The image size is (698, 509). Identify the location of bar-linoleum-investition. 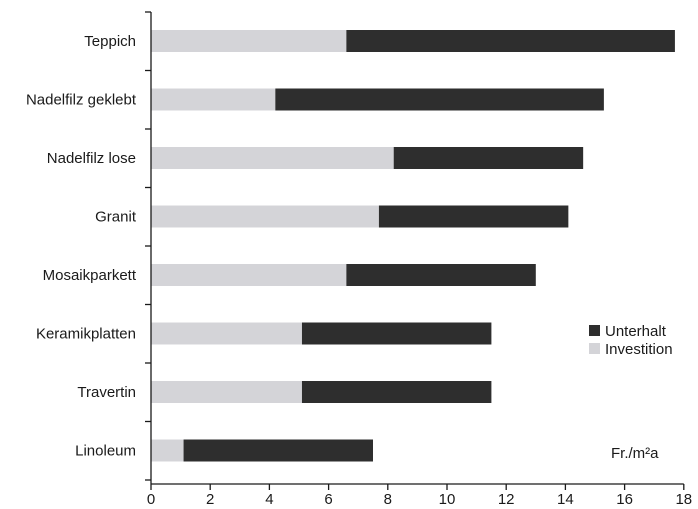
(167, 450).